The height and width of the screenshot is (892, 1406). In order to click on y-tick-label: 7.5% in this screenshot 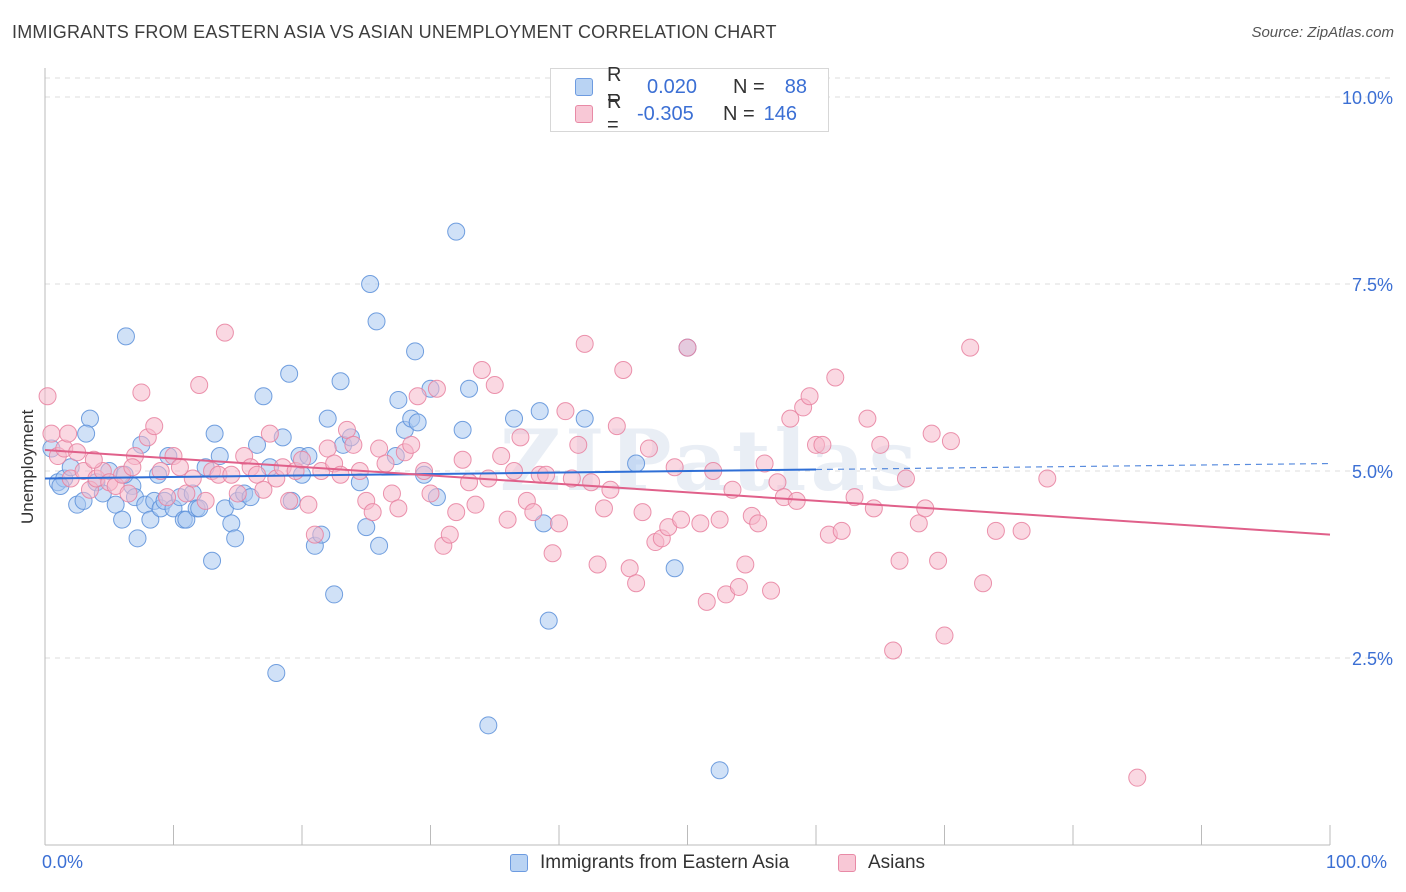, I will do `click(1372, 285)`.